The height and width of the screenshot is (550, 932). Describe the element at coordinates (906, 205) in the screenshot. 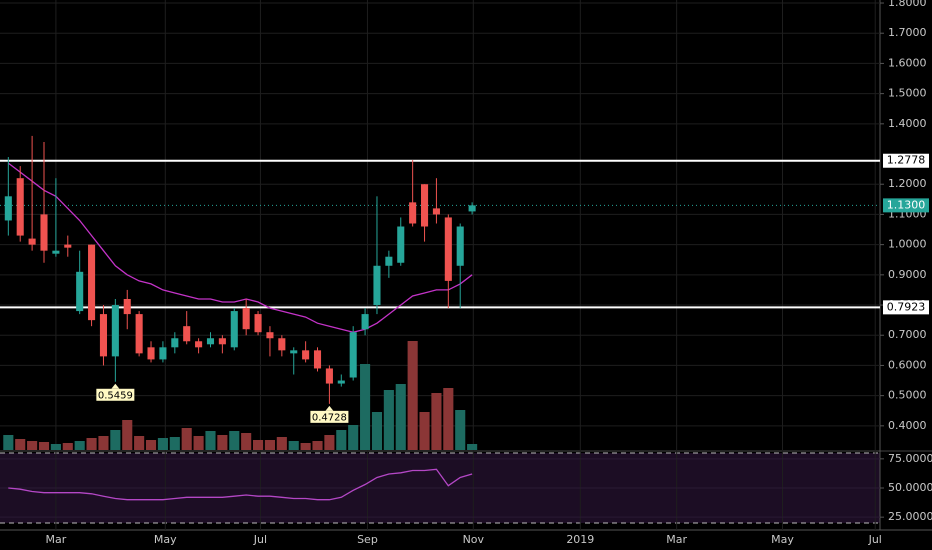

I see `last-price-tag` at that location.